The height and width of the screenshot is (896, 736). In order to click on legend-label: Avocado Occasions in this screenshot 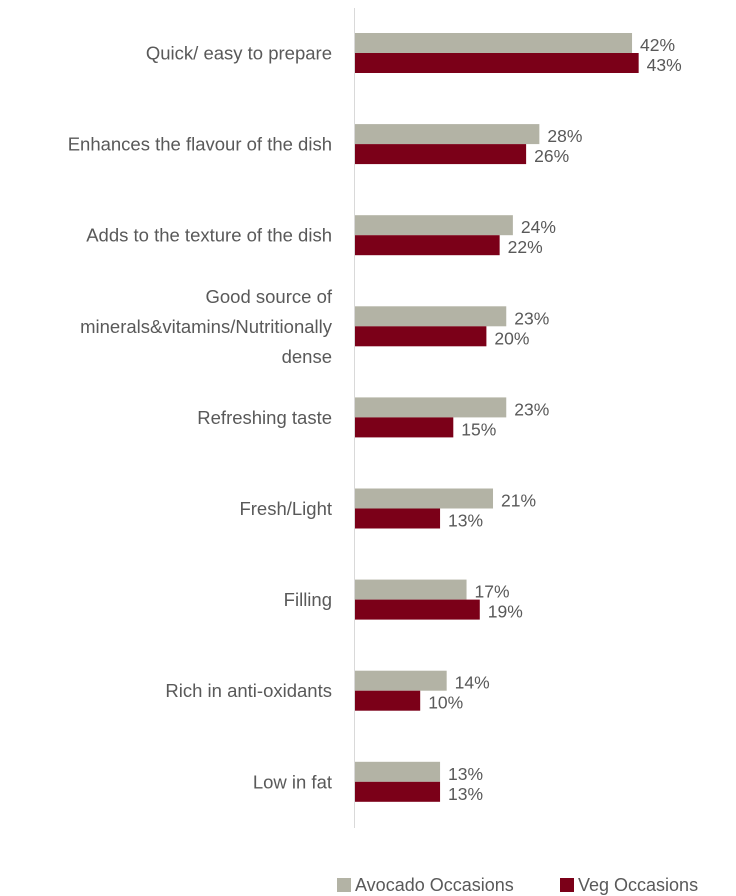, I will do `click(434, 885)`.